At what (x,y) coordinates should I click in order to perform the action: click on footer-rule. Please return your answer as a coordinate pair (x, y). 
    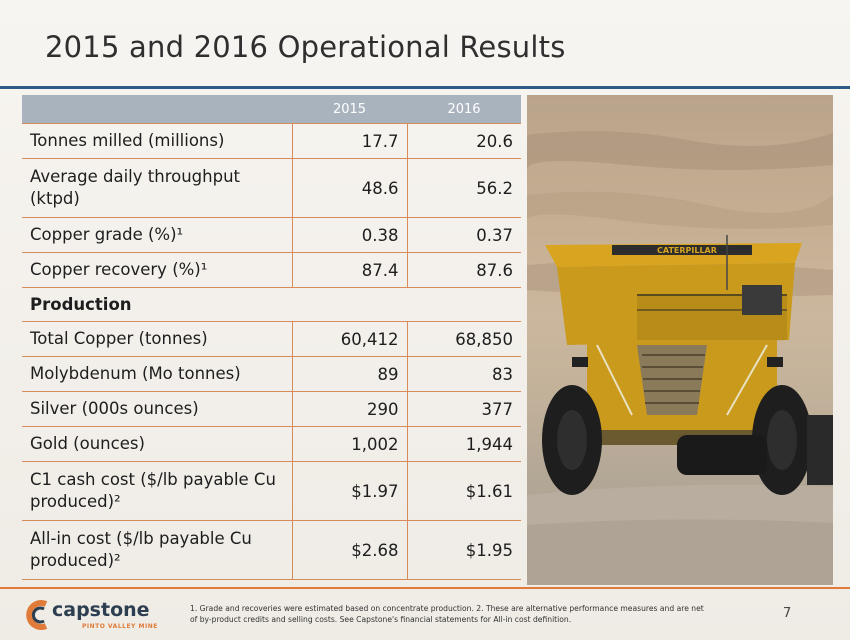
    Looking at the image, I should click on (425, 588).